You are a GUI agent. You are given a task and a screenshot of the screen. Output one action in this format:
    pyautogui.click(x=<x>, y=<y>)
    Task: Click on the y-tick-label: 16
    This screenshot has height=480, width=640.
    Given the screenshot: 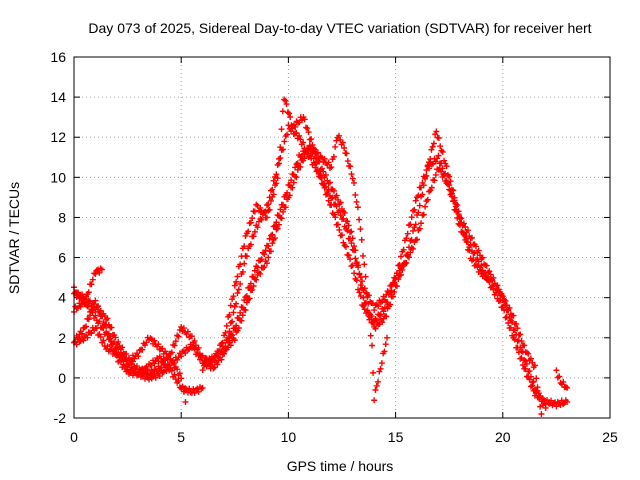 What is the action you would take?
    pyautogui.click(x=58, y=57)
    